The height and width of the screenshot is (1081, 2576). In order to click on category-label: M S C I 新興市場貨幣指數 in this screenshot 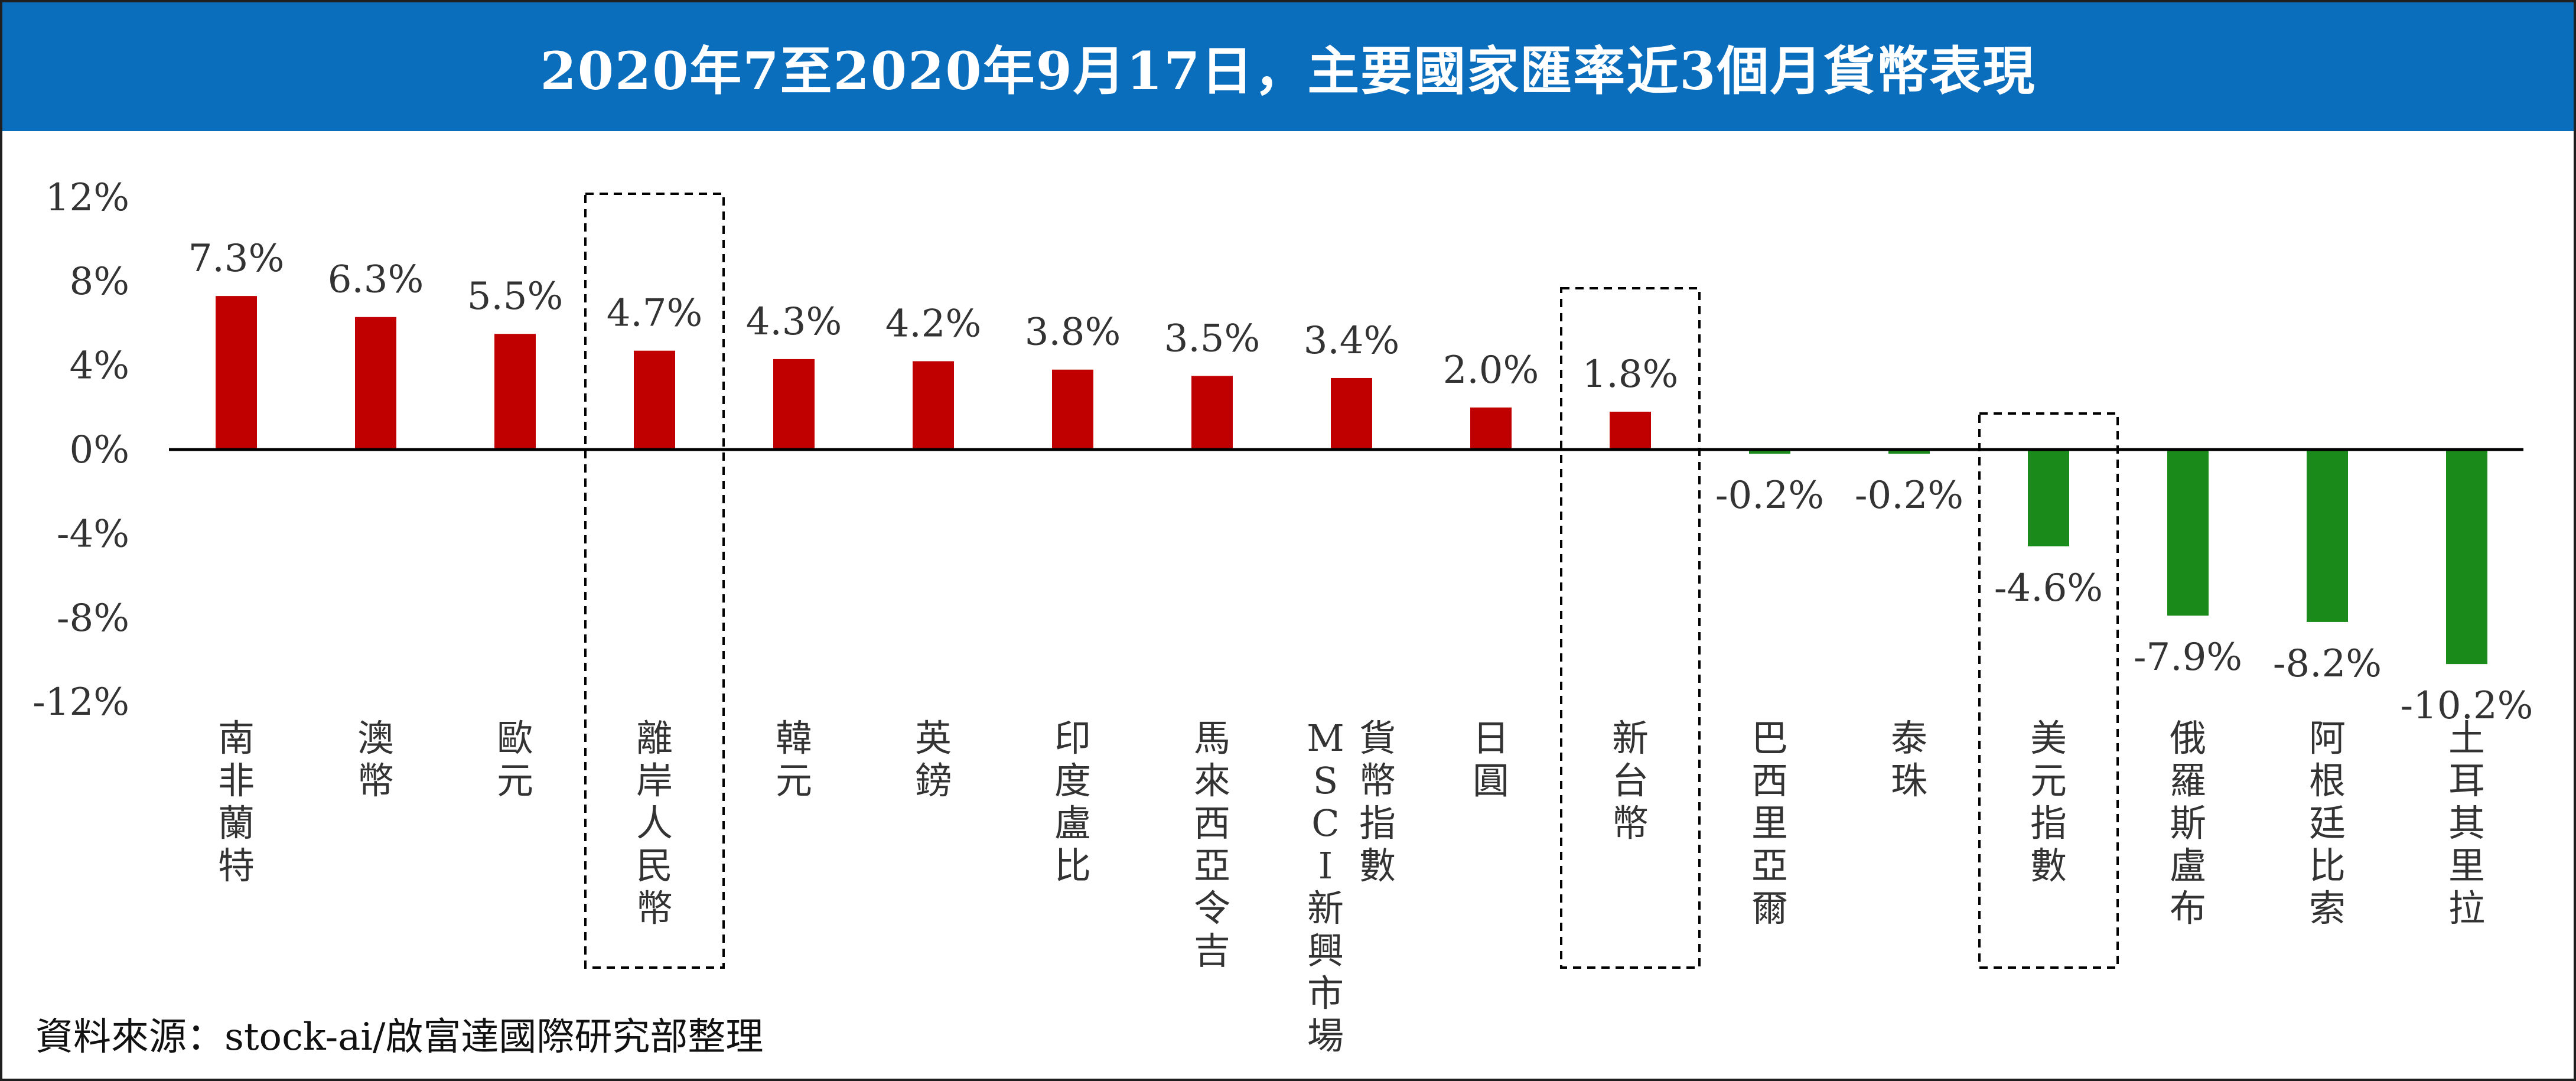, I will do `click(1351, 887)`.